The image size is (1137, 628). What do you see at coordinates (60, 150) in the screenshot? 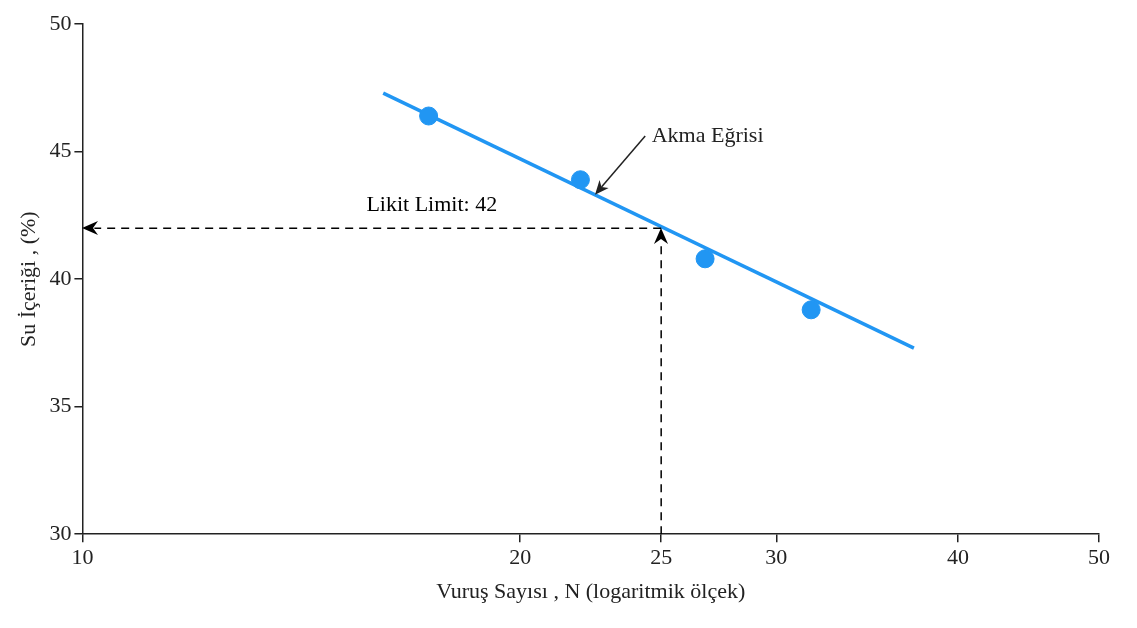
I see `y-tick-label: 45` at bounding box center [60, 150].